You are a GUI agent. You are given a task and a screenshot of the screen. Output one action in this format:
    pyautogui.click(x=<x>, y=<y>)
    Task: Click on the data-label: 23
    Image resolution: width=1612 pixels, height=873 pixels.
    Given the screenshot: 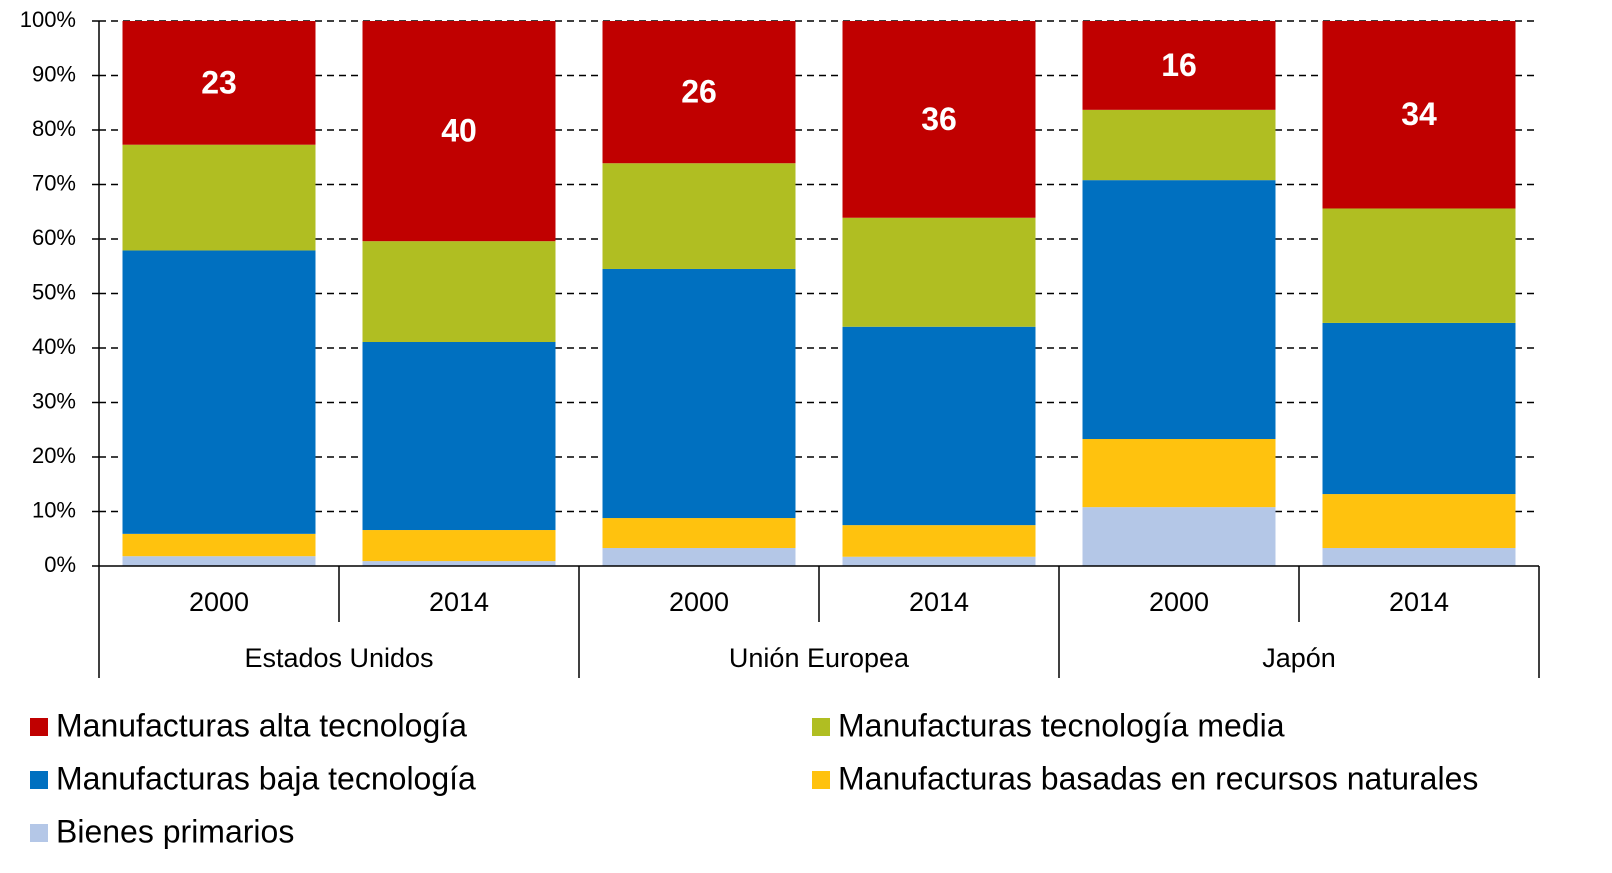 What is the action you would take?
    pyautogui.click(x=219, y=82)
    